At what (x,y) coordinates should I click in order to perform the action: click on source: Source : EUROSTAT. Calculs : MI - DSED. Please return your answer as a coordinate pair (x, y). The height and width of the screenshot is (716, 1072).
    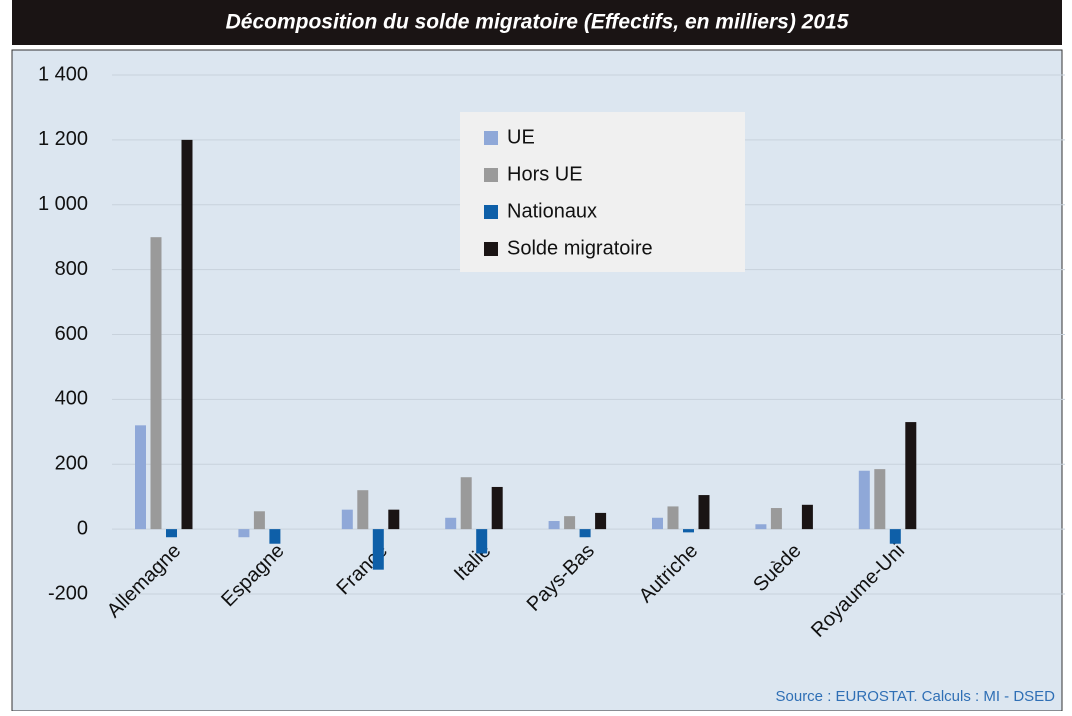
    Looking at the image, I should click on (916, 696).